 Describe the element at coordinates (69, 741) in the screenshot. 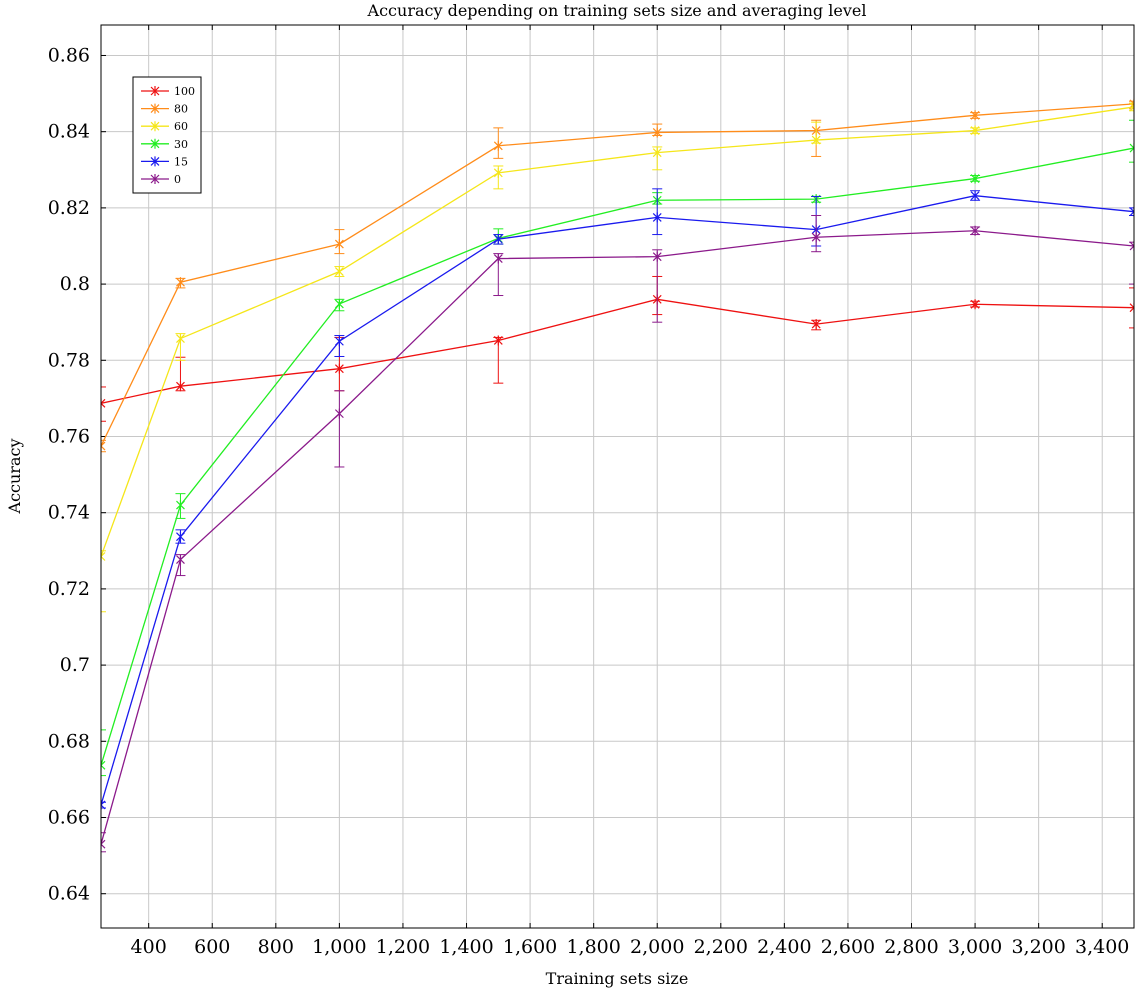

I see `y-tick-label: 0.68` at that location.